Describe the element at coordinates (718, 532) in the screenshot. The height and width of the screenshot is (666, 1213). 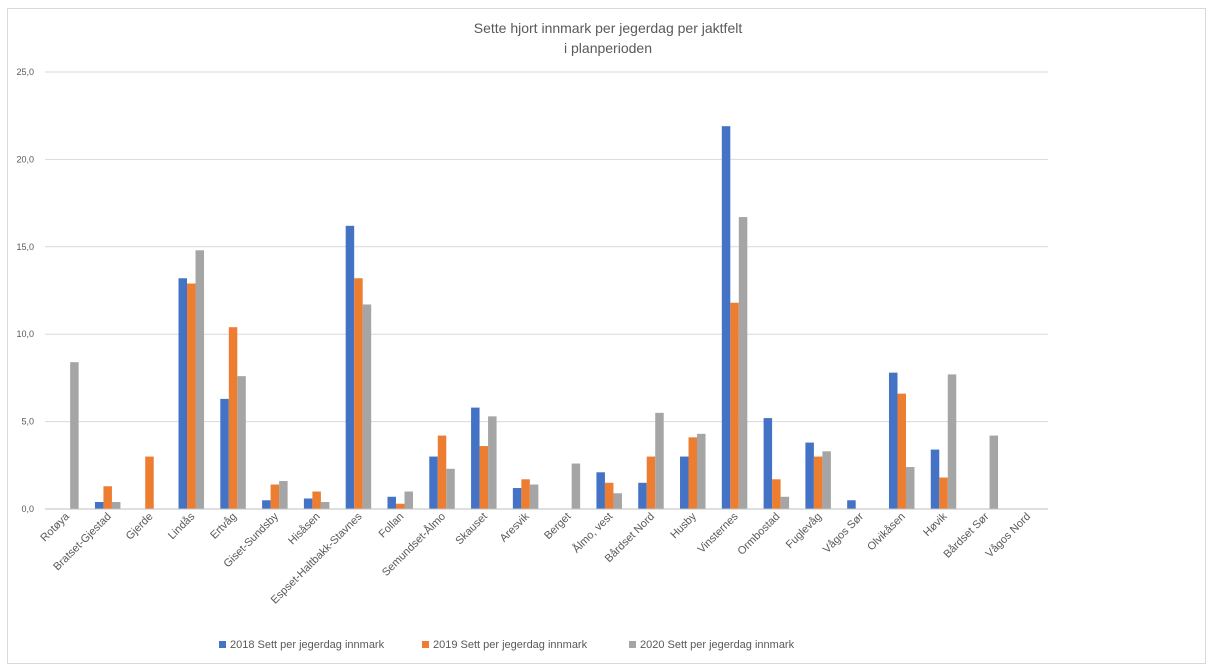
I see `category-label: Vinsternes` at that location.